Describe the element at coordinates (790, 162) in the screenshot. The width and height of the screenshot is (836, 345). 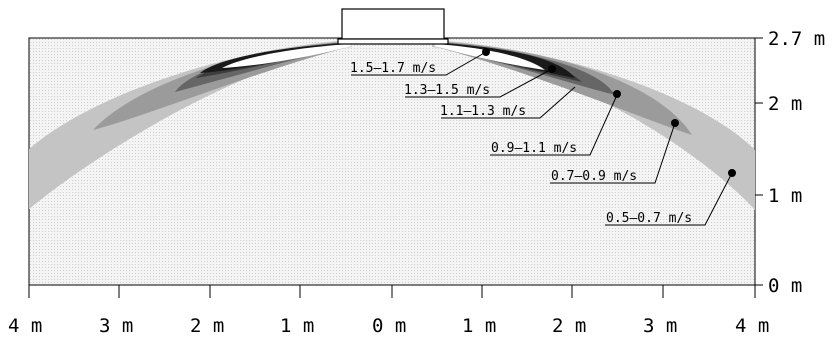
I see `y-axis: 2.7 m 2 m 1 m 0 m` at that location.